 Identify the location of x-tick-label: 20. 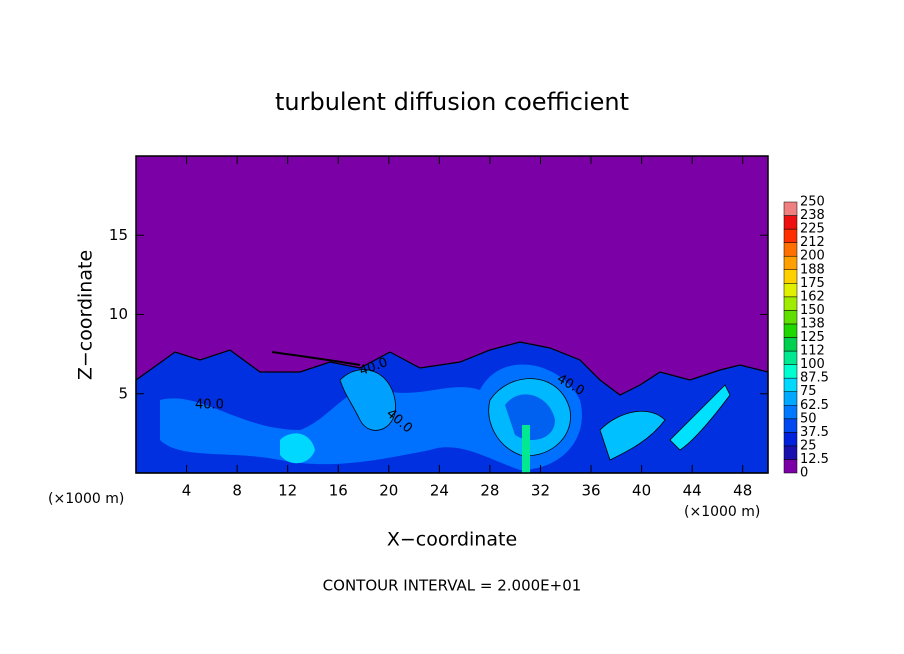
(388, 491).